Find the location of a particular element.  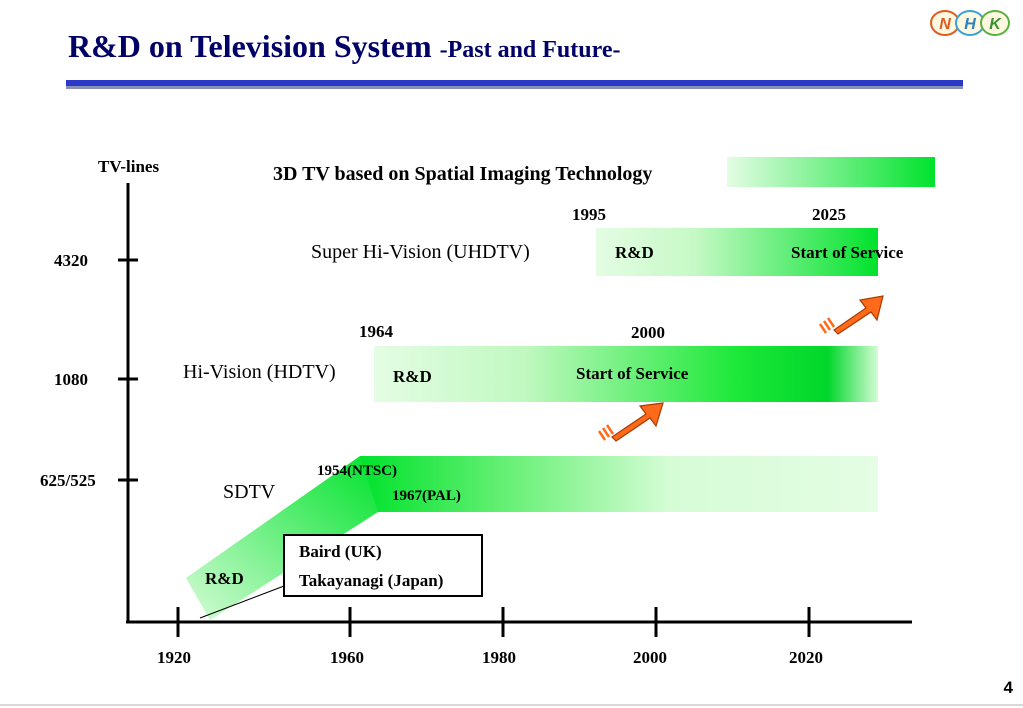

bar-hdtv is located at coordinates (626, 374).